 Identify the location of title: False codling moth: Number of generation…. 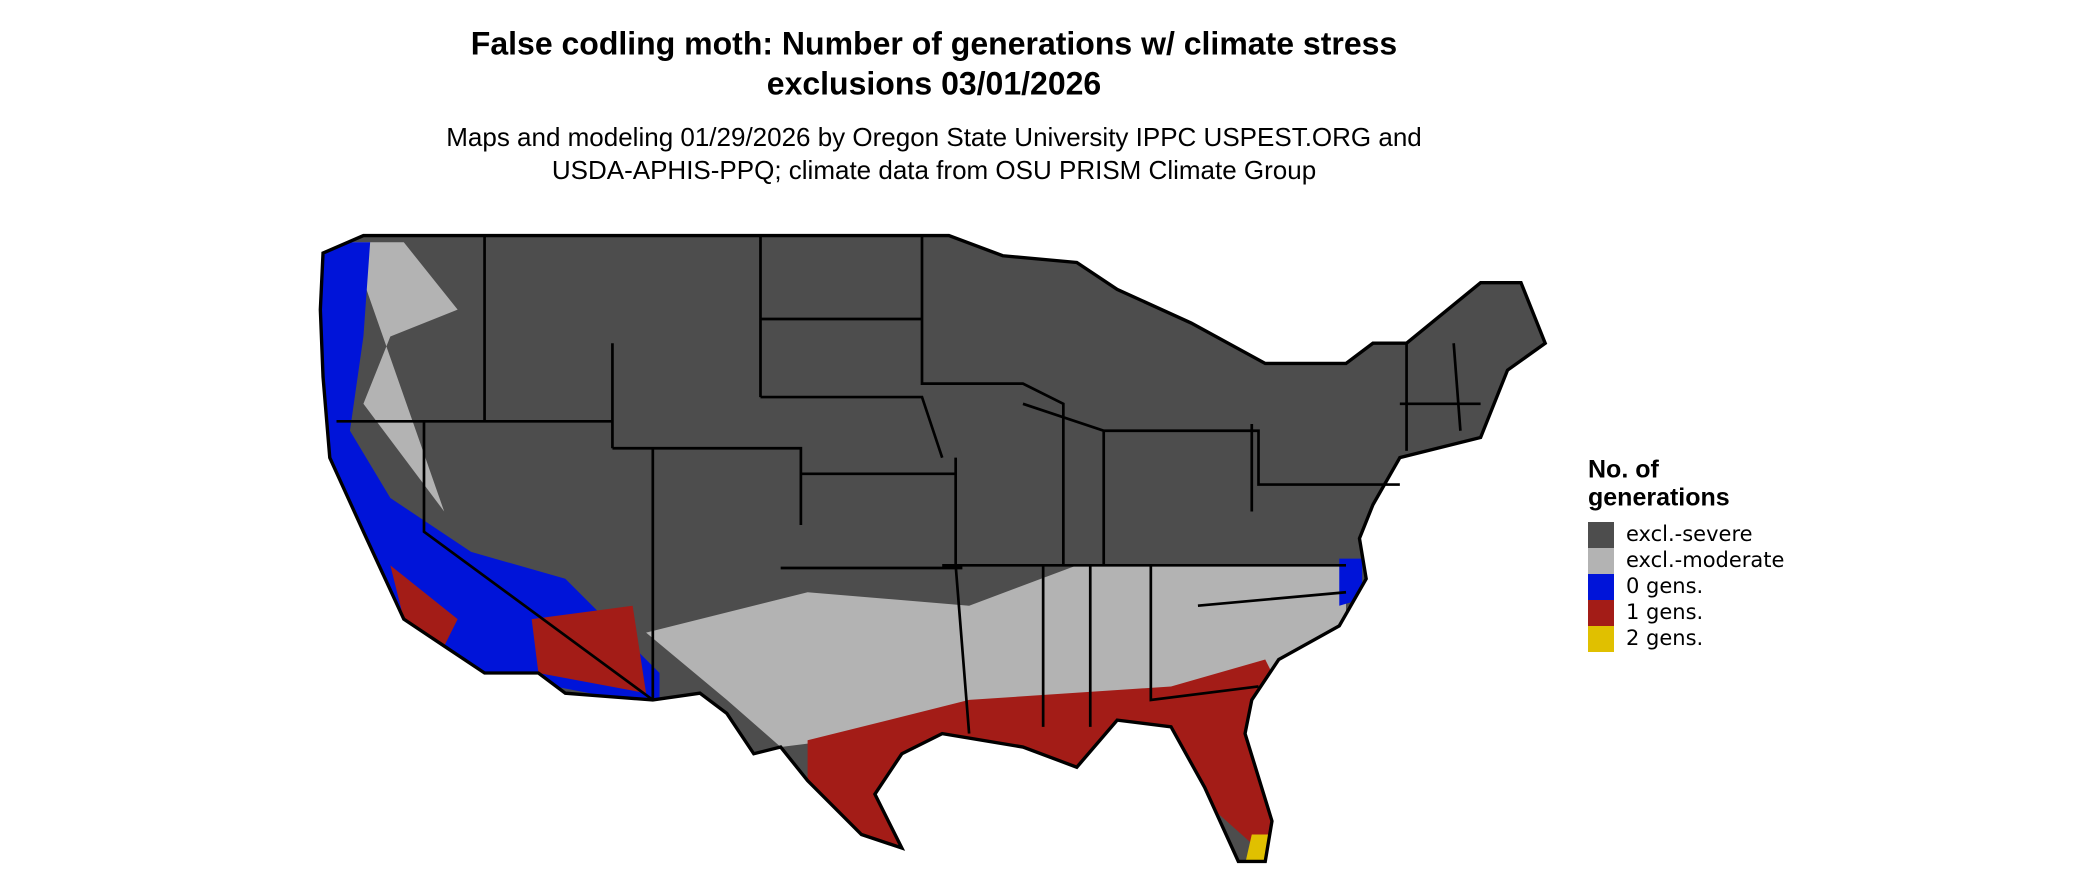
(934, 43).